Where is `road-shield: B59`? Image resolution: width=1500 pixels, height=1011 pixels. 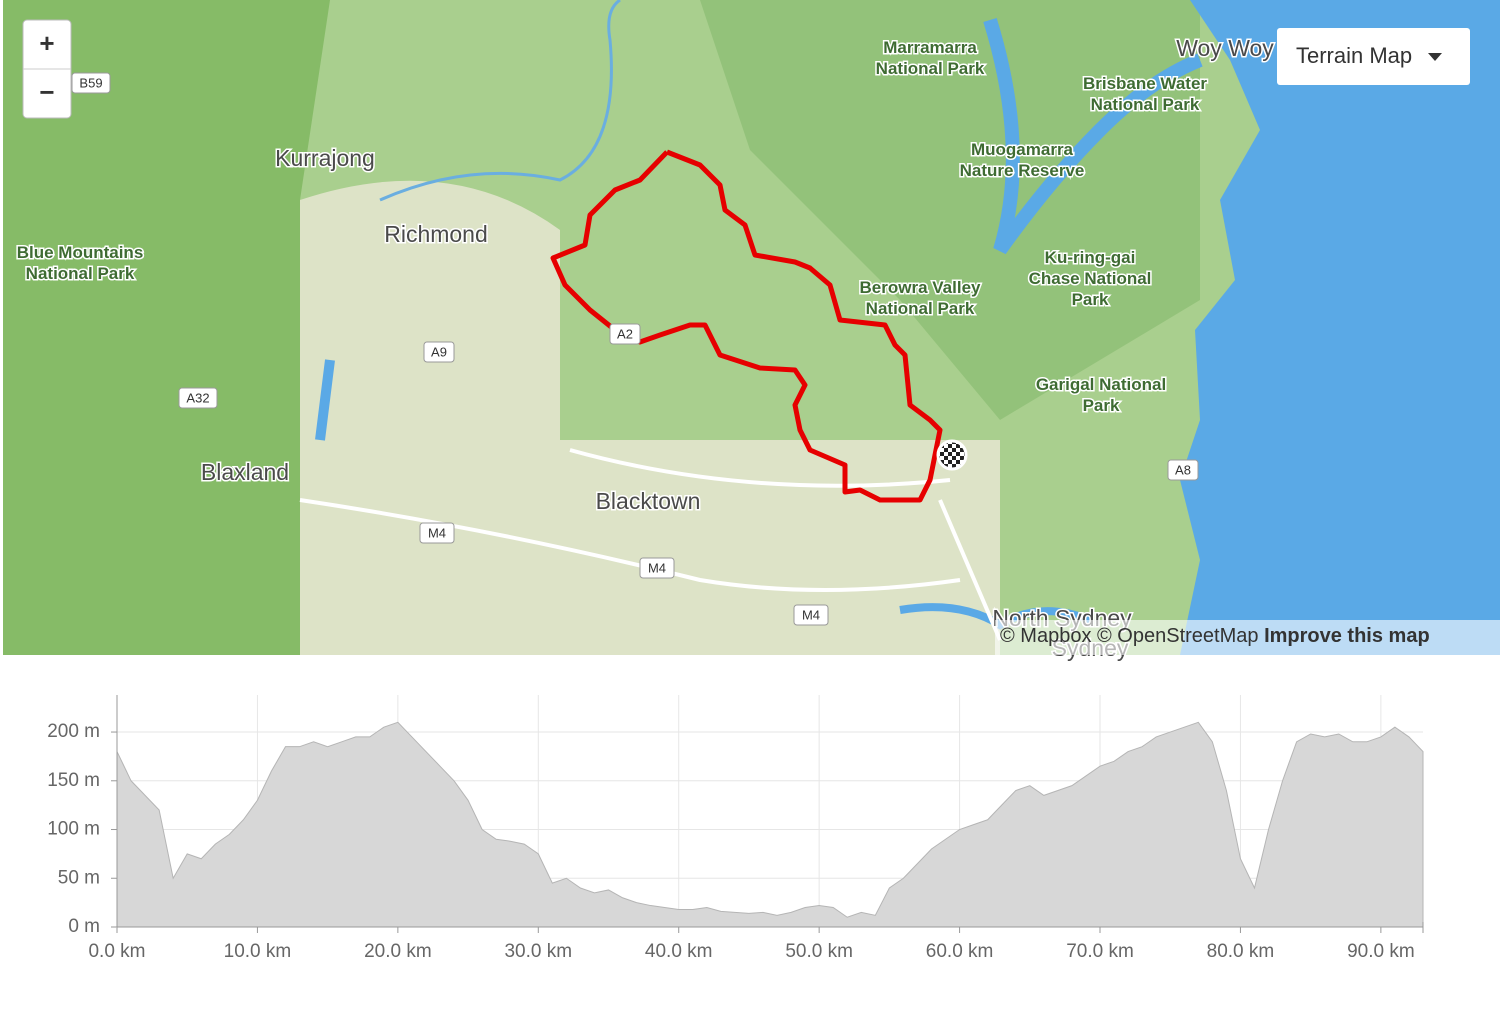
road-shield: B59 is located at coordinates (91, 83).